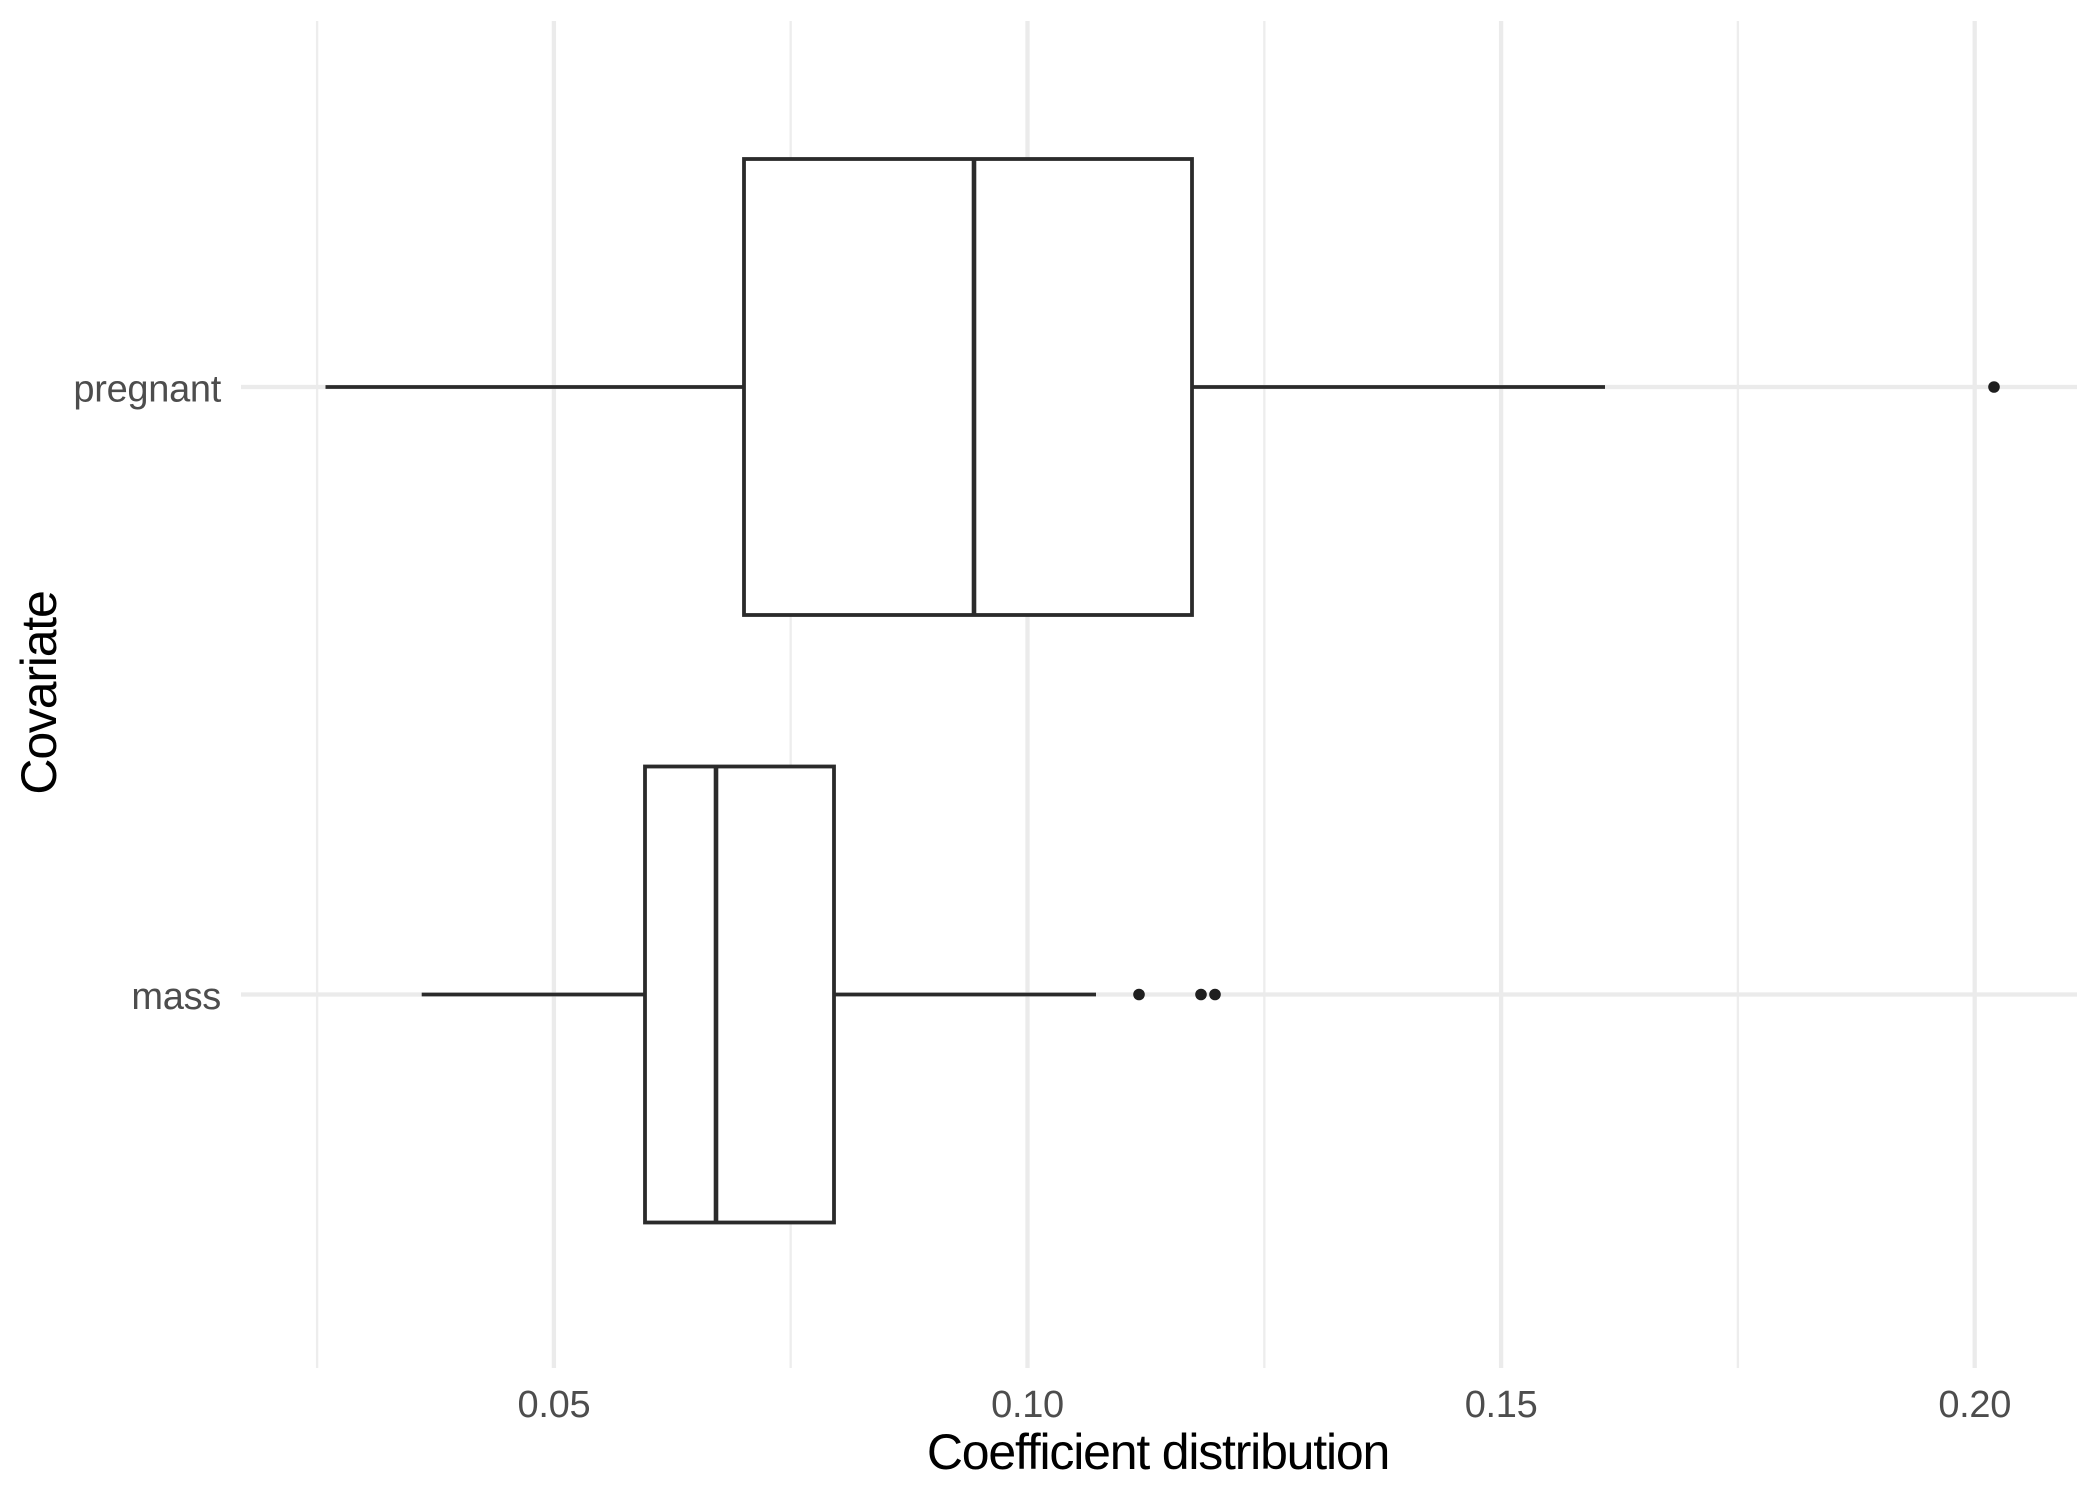 The height and width of the screenshot is (1500, 2100). Describe the element at coordinates (1501, 1405) in the screenshot. I see `svg-text: 0.15` at that location.